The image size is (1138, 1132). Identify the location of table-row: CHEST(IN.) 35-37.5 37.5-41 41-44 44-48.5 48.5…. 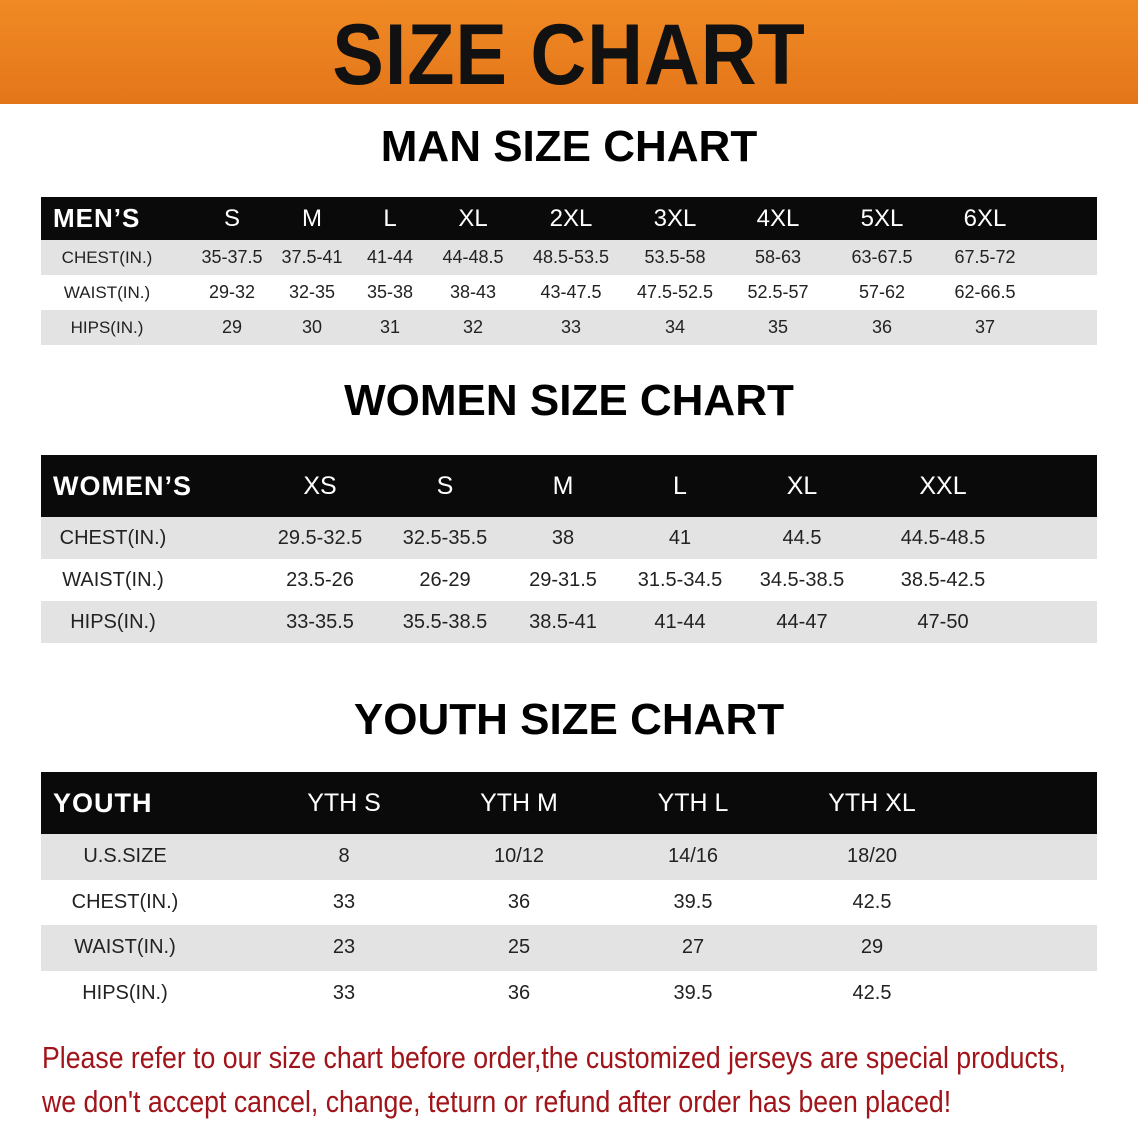
(569, 257).